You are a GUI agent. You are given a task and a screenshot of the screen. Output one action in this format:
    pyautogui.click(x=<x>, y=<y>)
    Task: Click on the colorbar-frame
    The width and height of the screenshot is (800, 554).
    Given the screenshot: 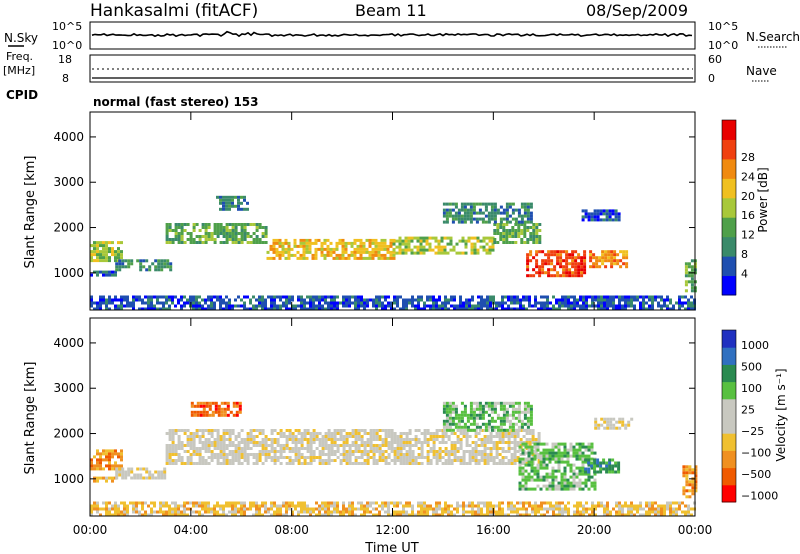 What is the action you would take?
    pyautogui.click(x=729, y=416)
    